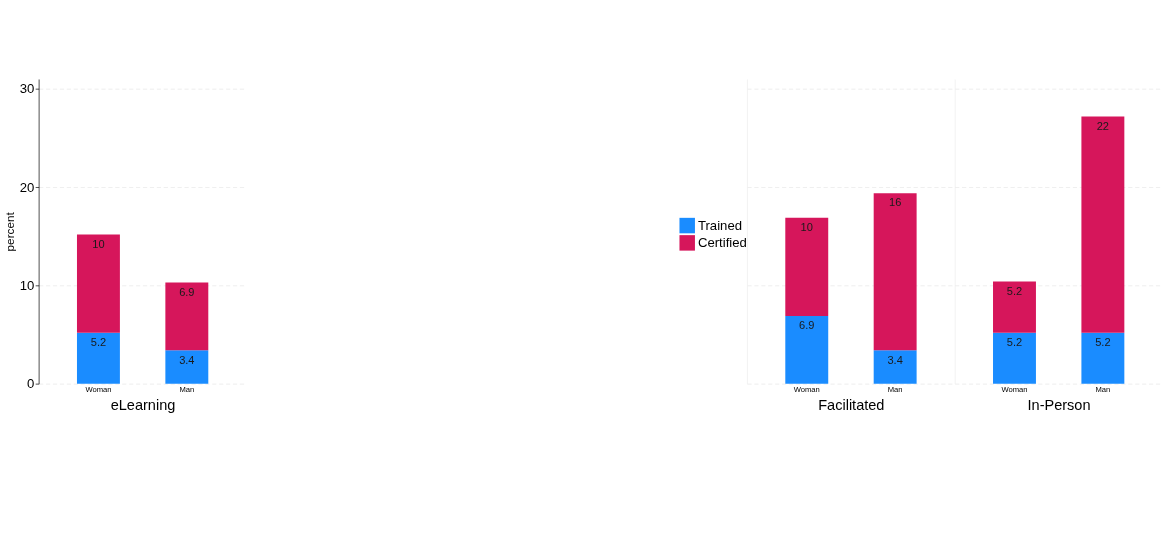 Image resolution: width=1166 pixels, height=545 pixels. What do you see at coordinates (27, 286) in the screenshot?
I see `y-tick-label: 10` at bounding box center [27, 286].